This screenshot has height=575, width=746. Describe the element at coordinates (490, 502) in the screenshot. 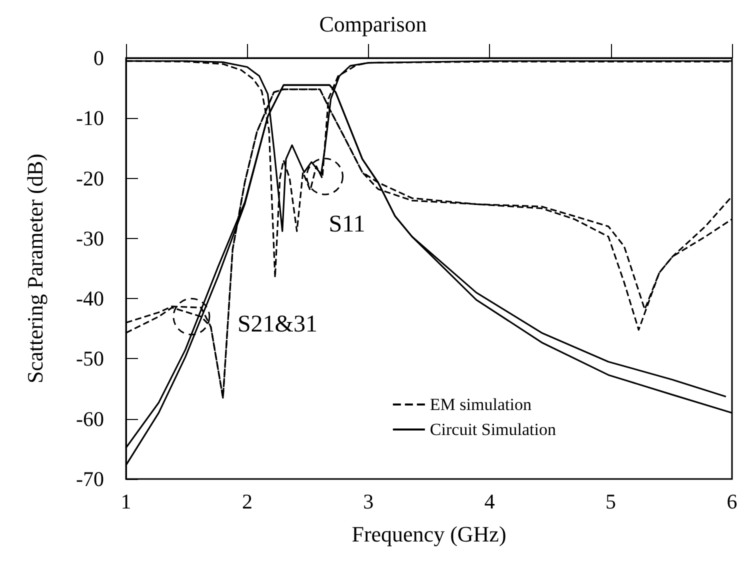

I see `x-tick-label: 4` at that location.